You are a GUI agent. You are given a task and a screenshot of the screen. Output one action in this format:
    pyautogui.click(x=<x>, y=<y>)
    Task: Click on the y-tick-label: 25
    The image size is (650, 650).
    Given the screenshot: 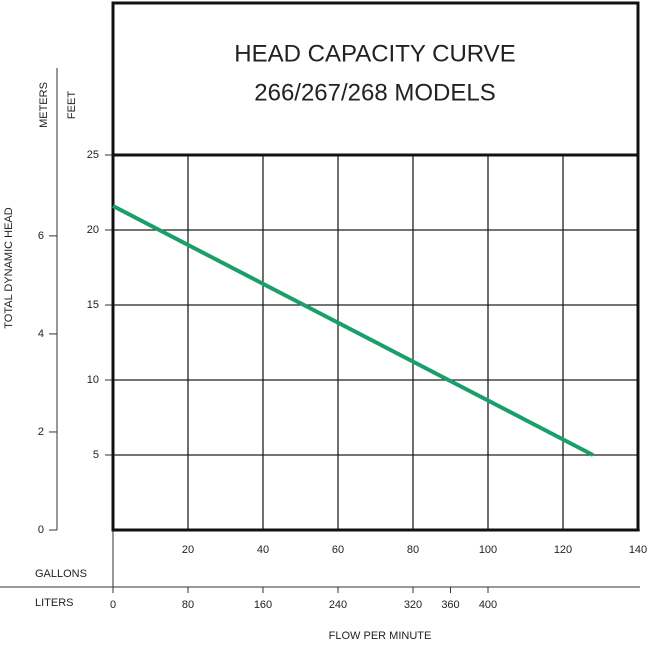 What is the action you would take?
    pyautogui.click(x=93, y=155)
    